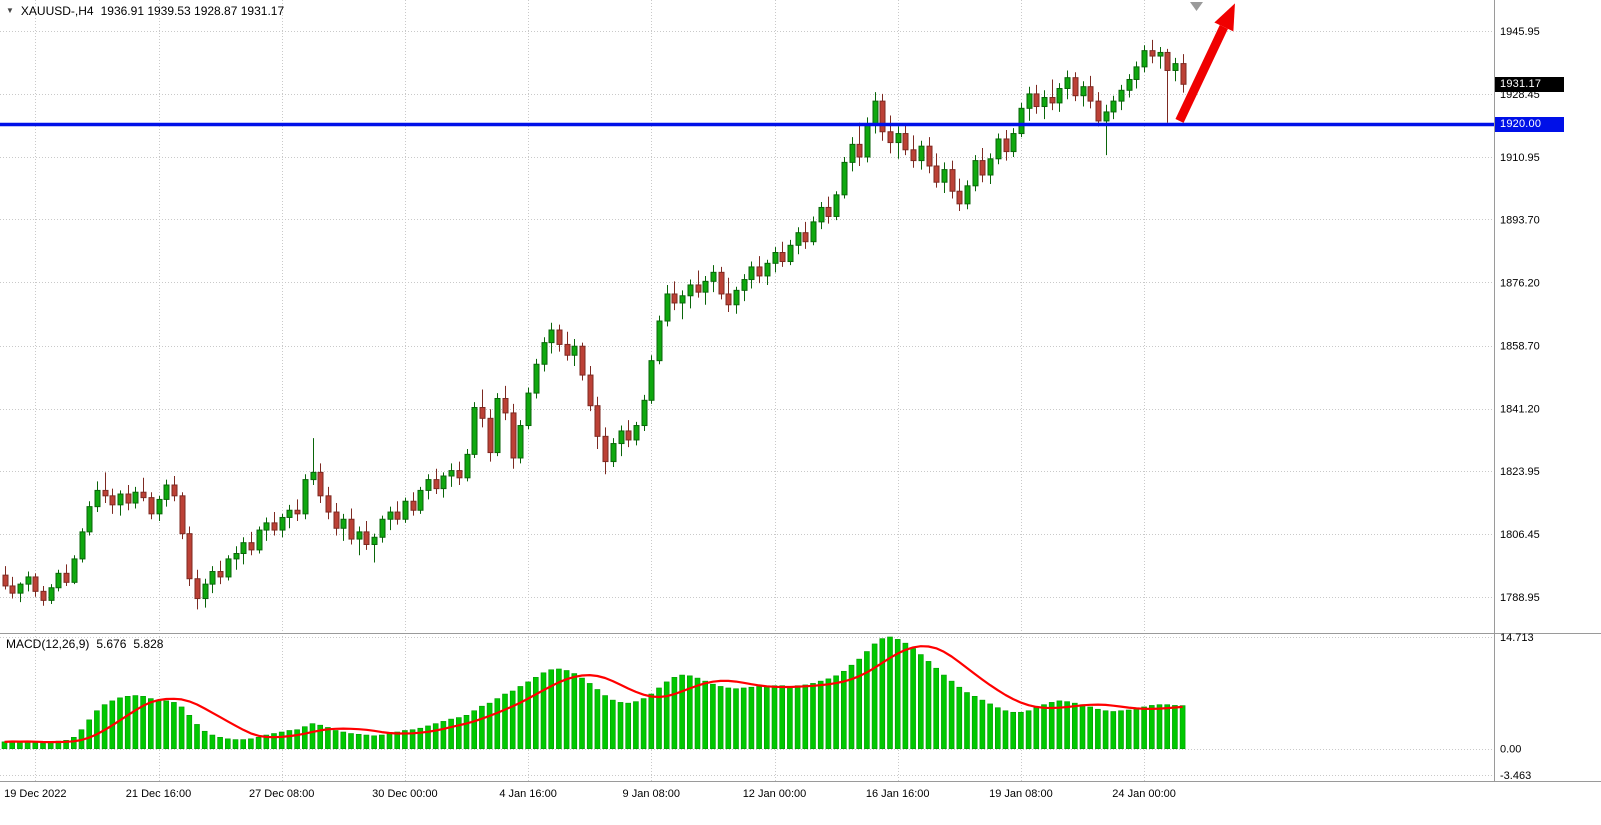 Image resolution: width=1601 pixels, height=825 pixels. What do you see at coordinates (1520, 283) in the screenshot?
I see `price-tick-label: 1876.20` at bounding box center [1520, 283].